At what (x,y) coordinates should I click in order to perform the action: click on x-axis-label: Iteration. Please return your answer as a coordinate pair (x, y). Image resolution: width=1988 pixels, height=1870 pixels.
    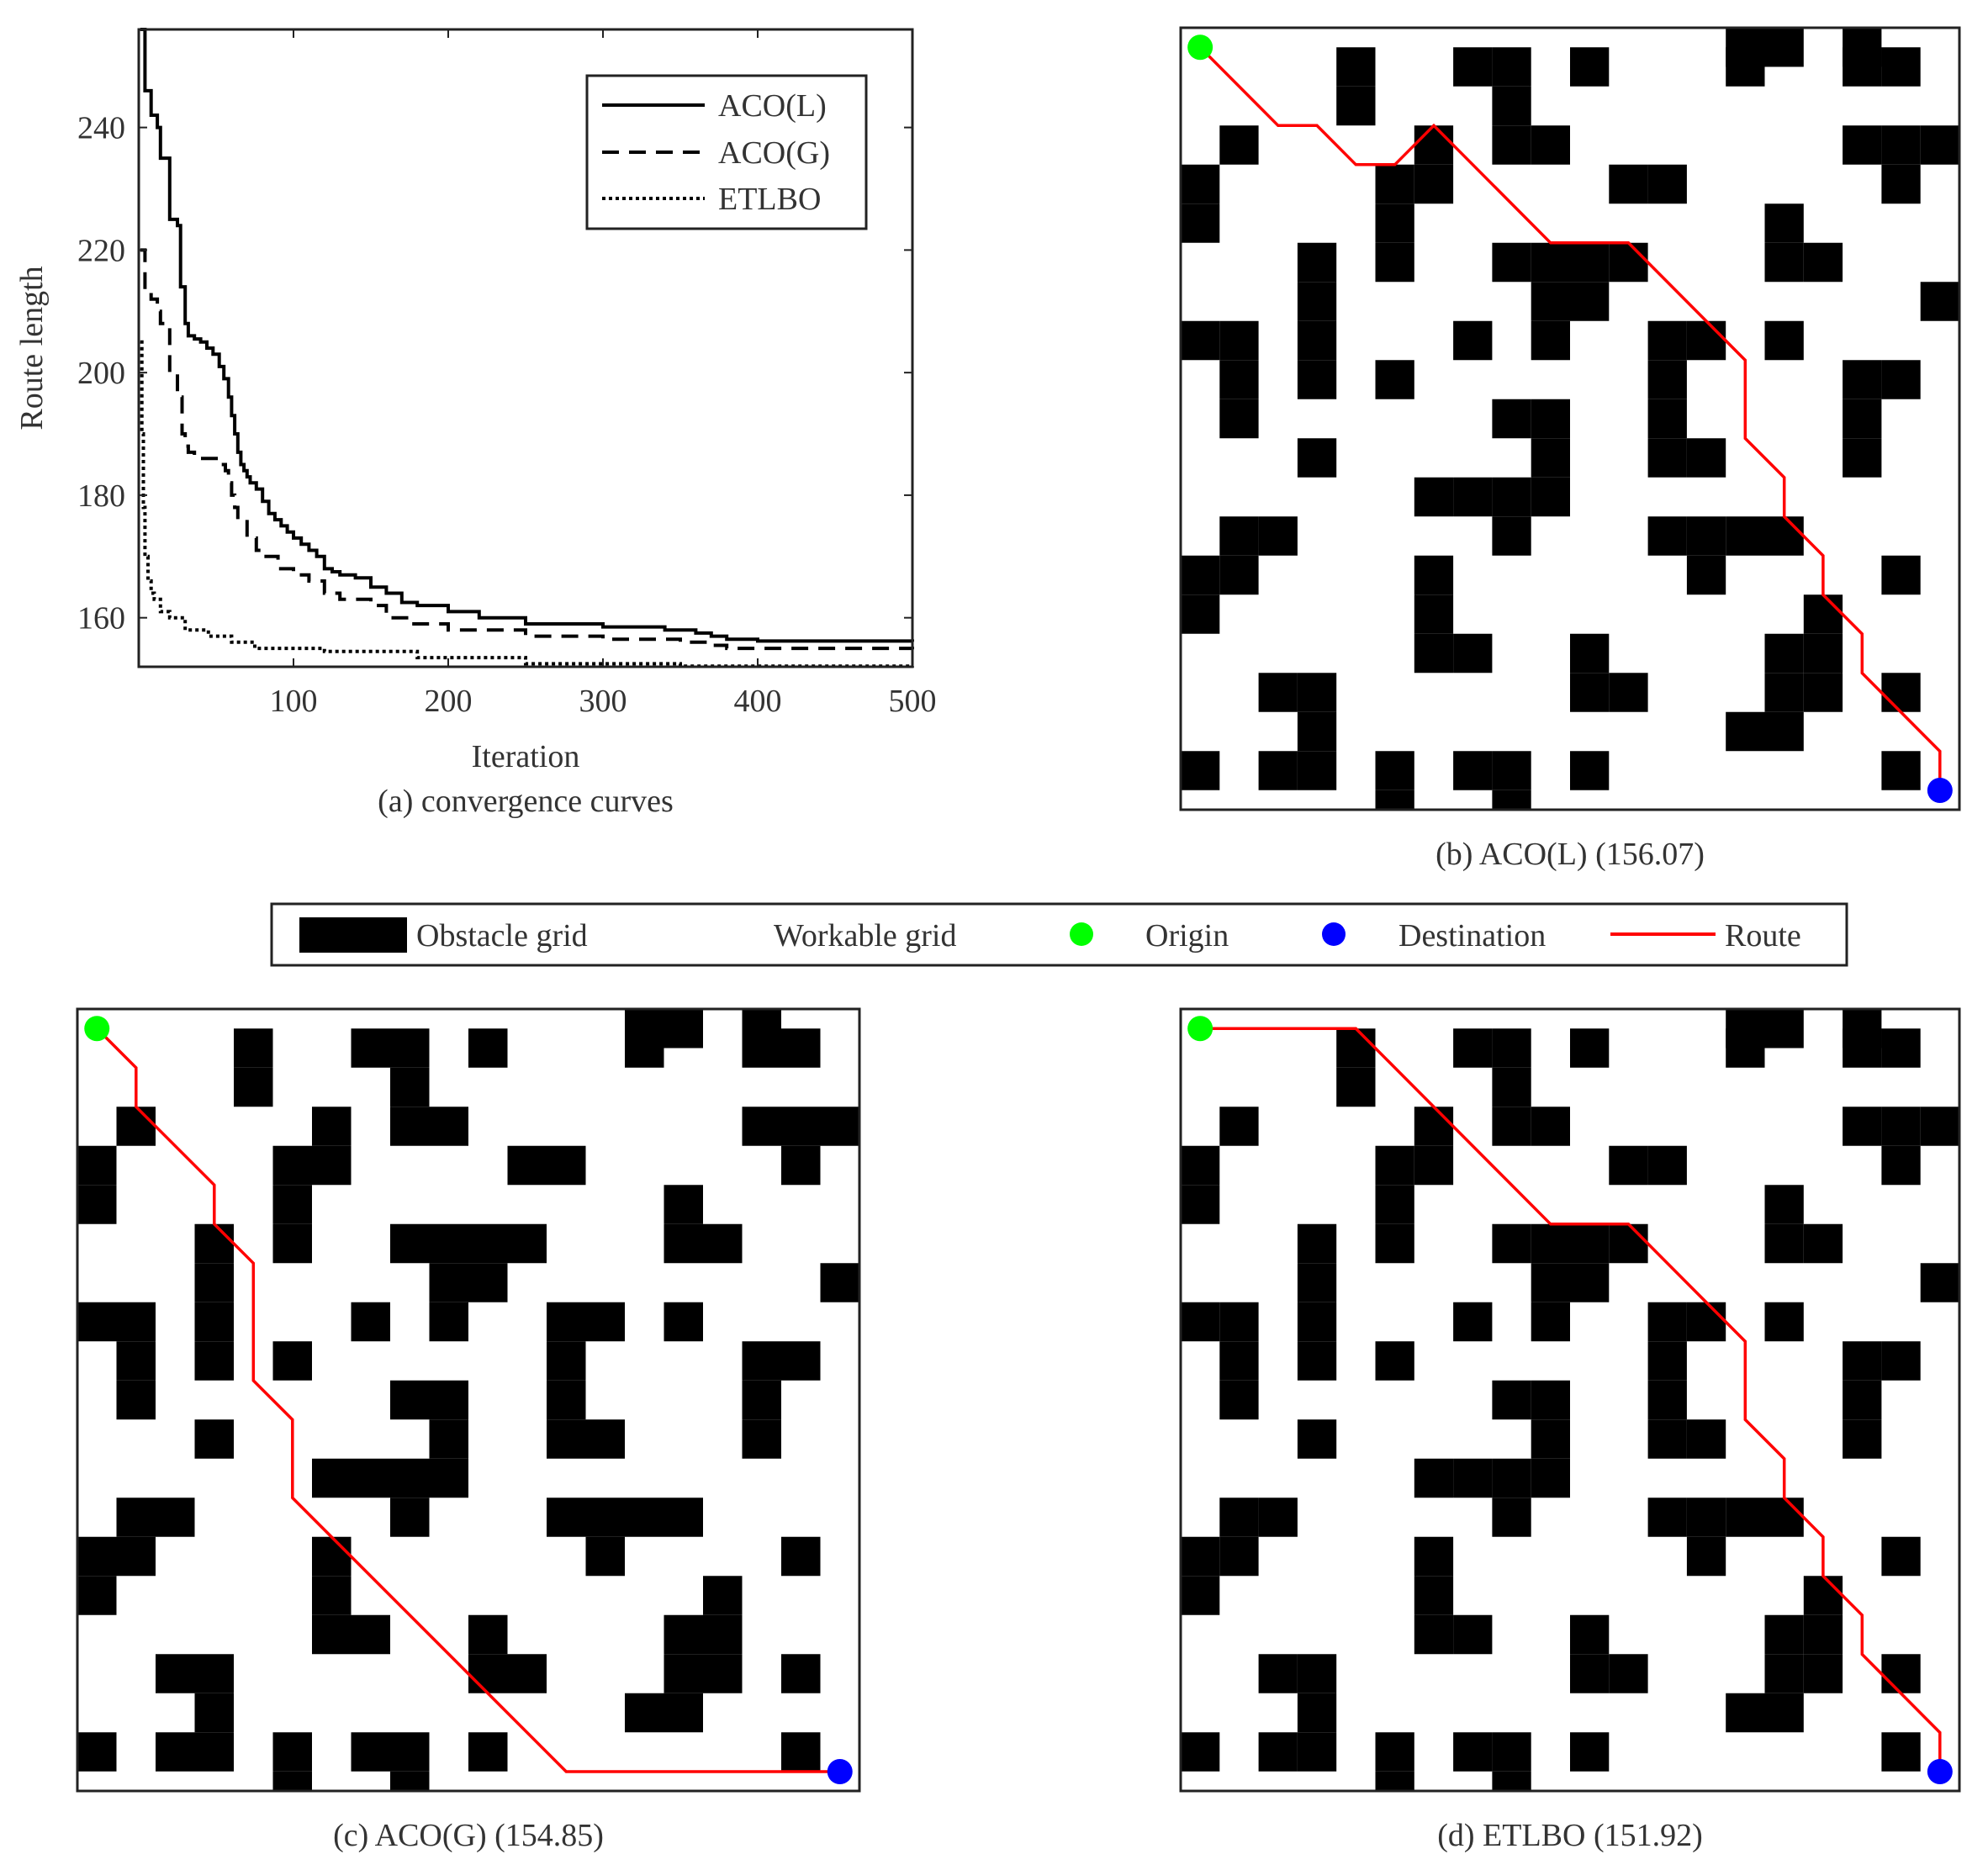
    Looking at the image, I should click on (526, 756).